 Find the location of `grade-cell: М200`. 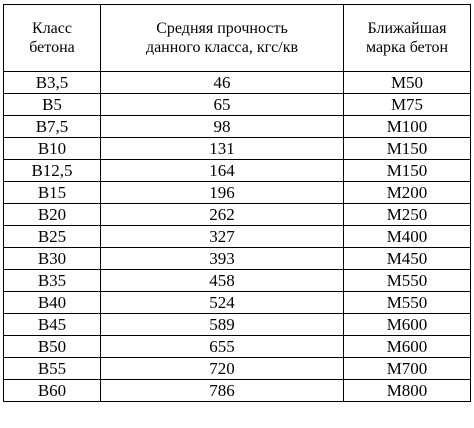

grade-cell: М200 is located at coordinates (407, 192).